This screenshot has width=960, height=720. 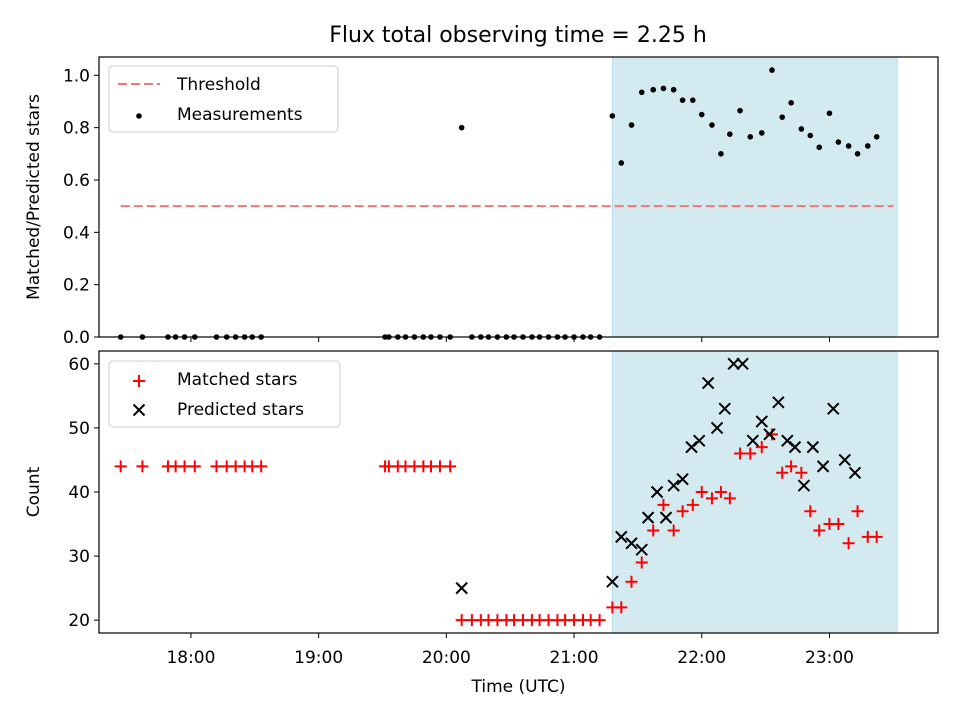 What do you see at coordinates (223, 99) in the screenshot?
I see `legend-top: Threshold Measurements` at bounding box center [223, 99].